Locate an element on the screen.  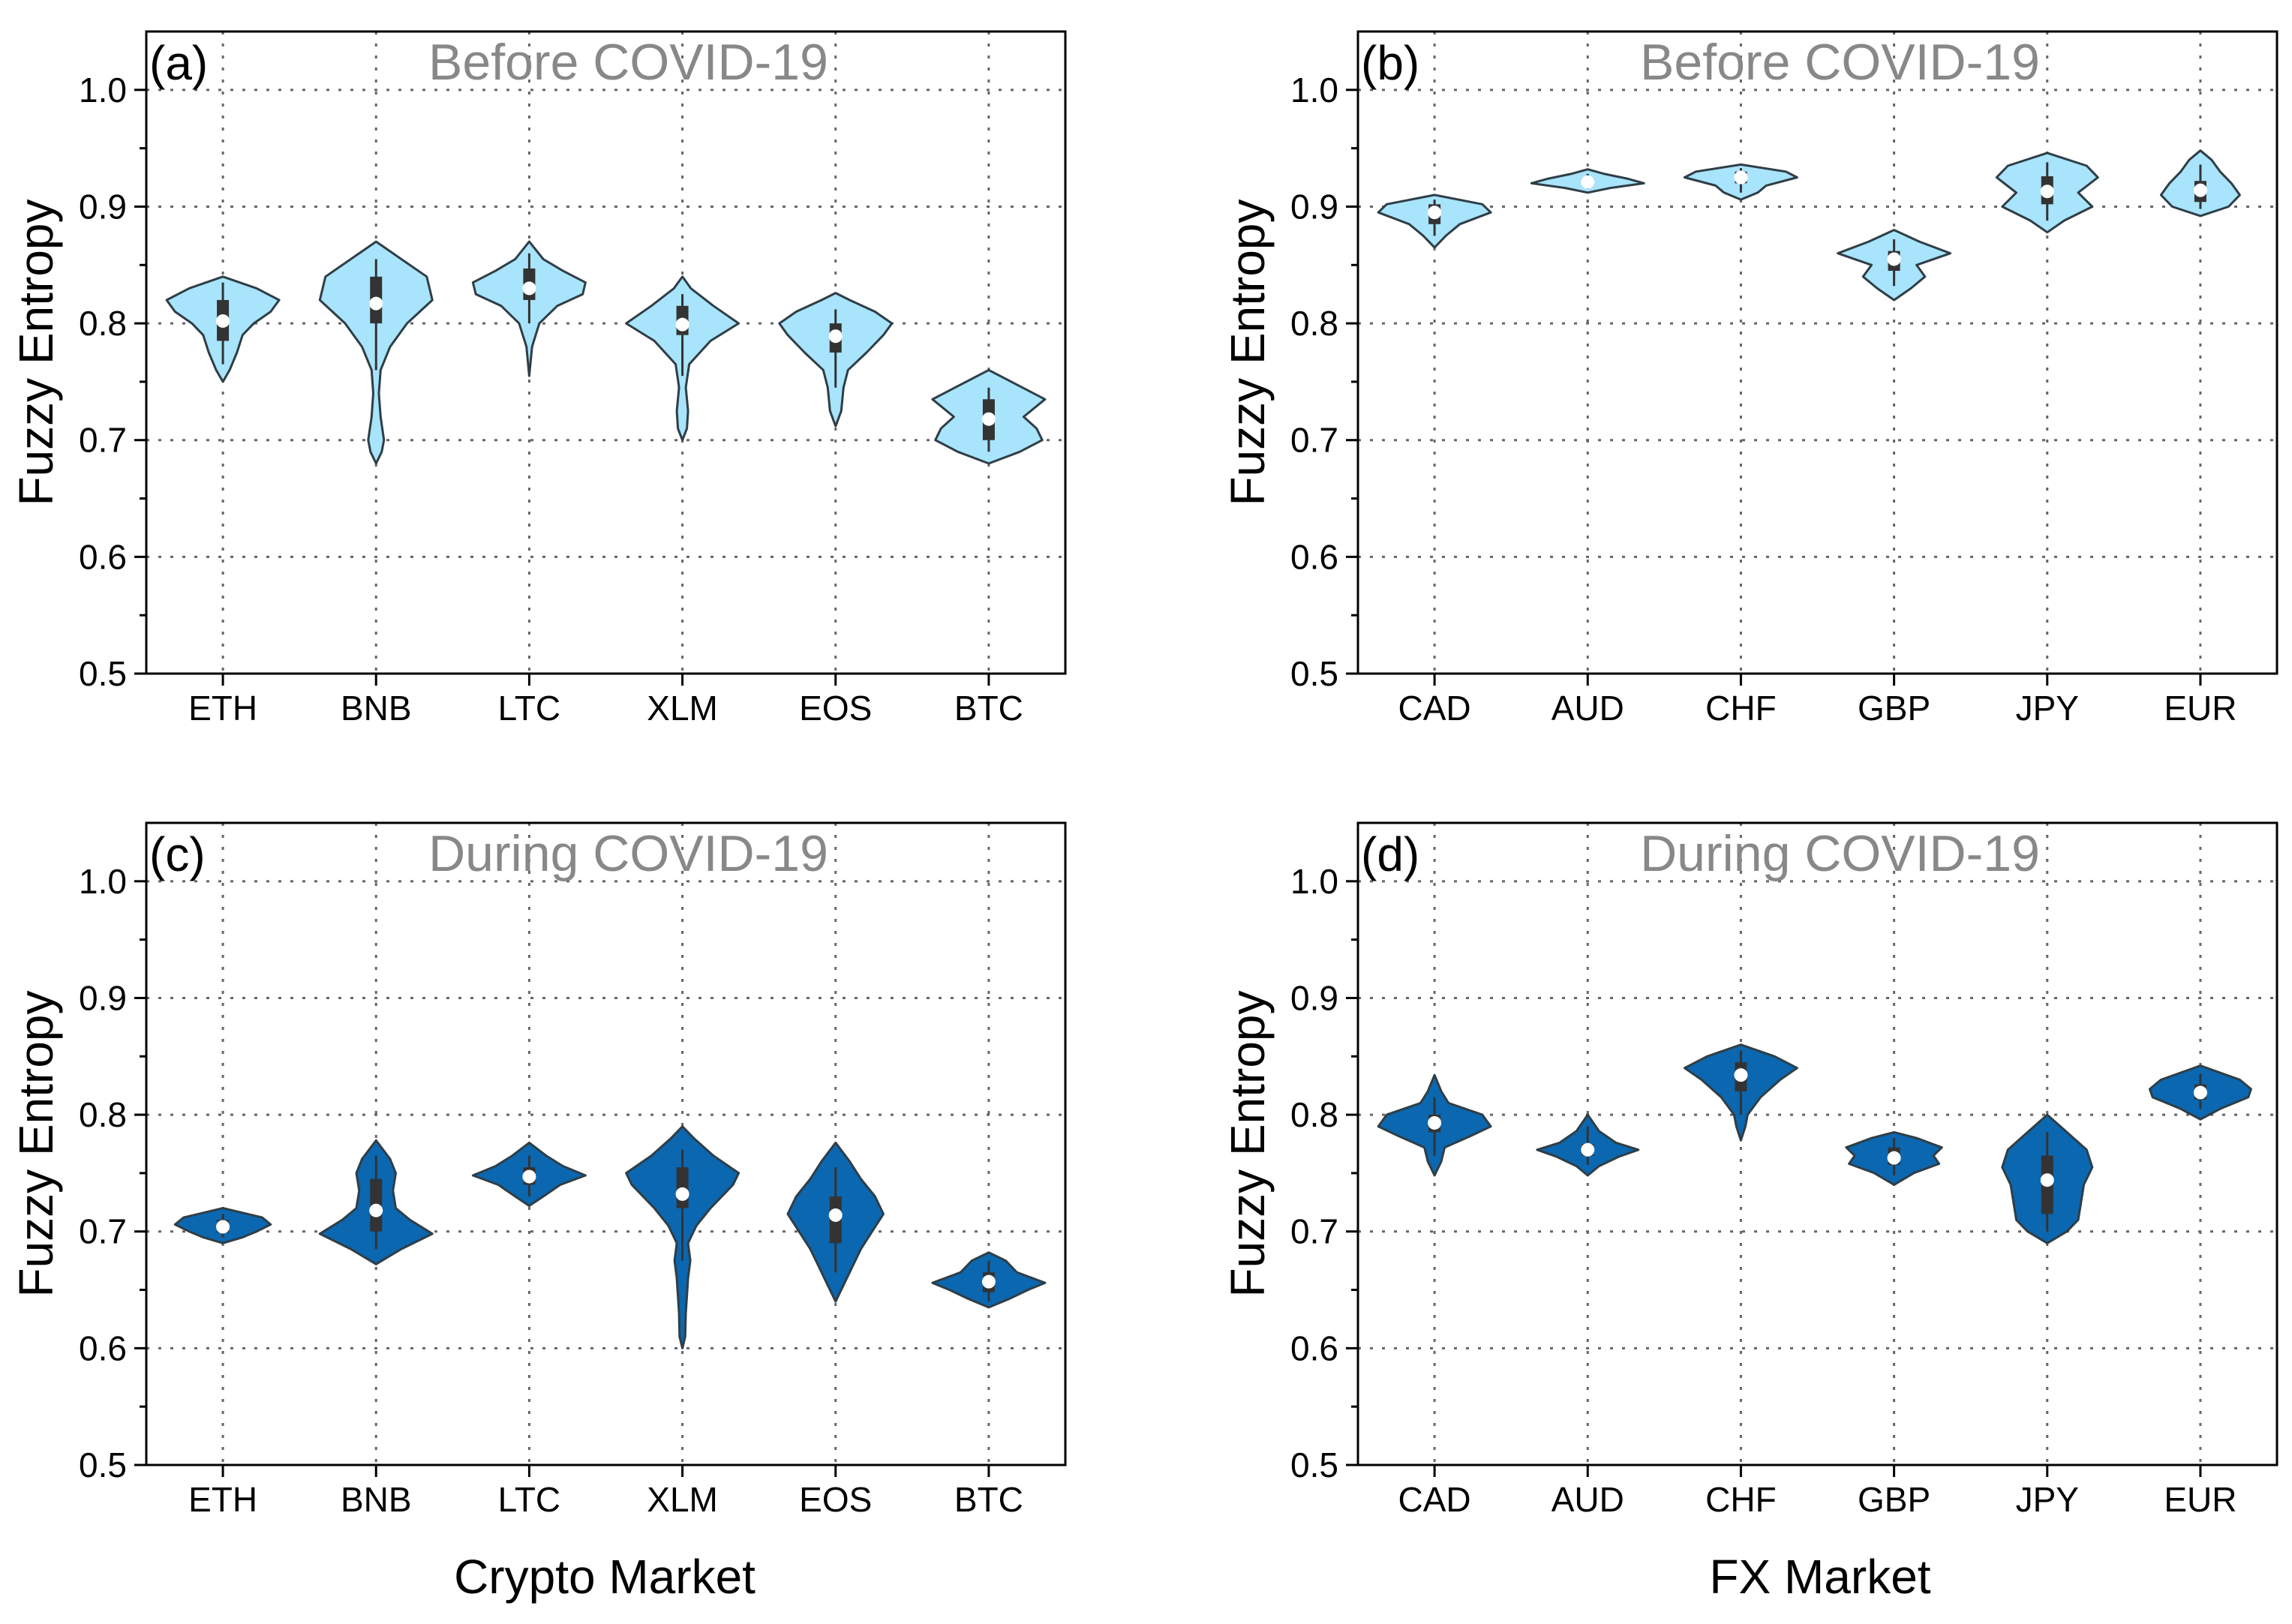
panel-label: (b) is located at coordinates (1390, 63).